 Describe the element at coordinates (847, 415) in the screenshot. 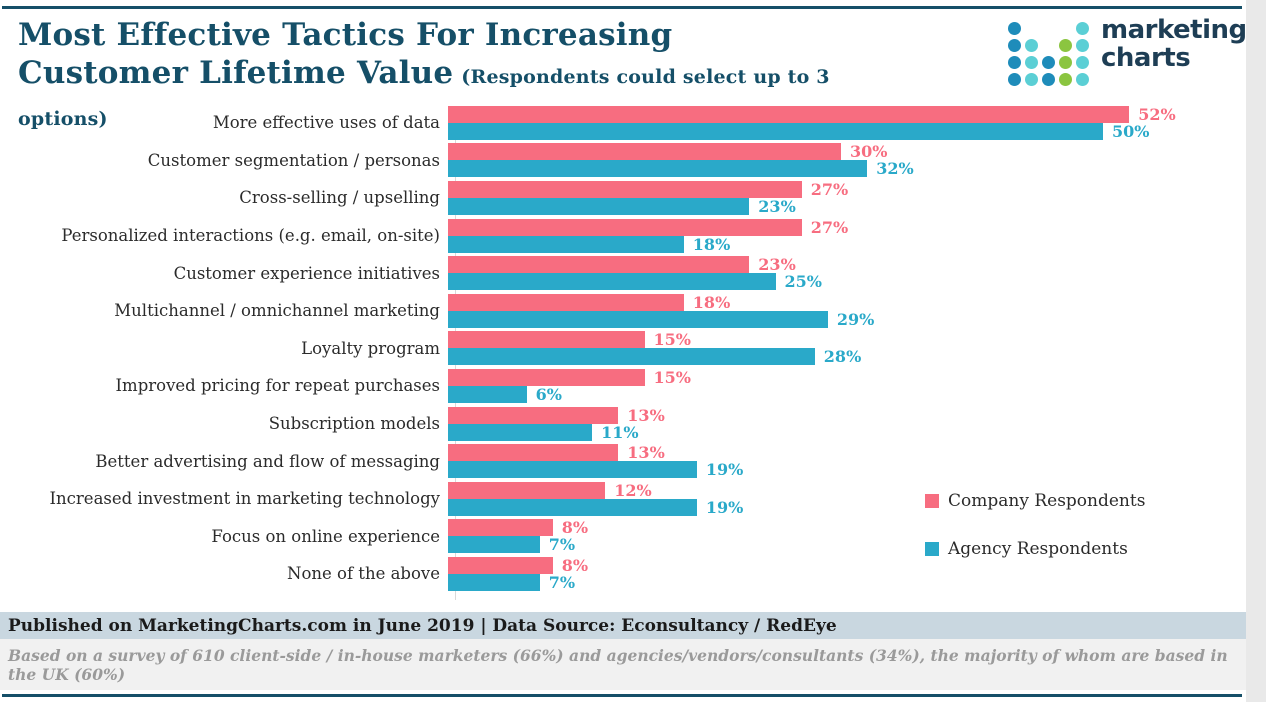

I see `bar-line: 13%` at that location.